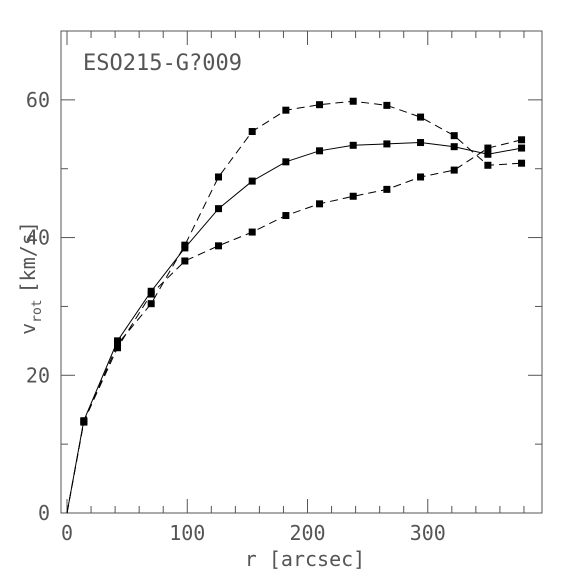  Describe the element at coordinates (67, 533) in the screenshot. I see `x-tick-label: 0` at that location.